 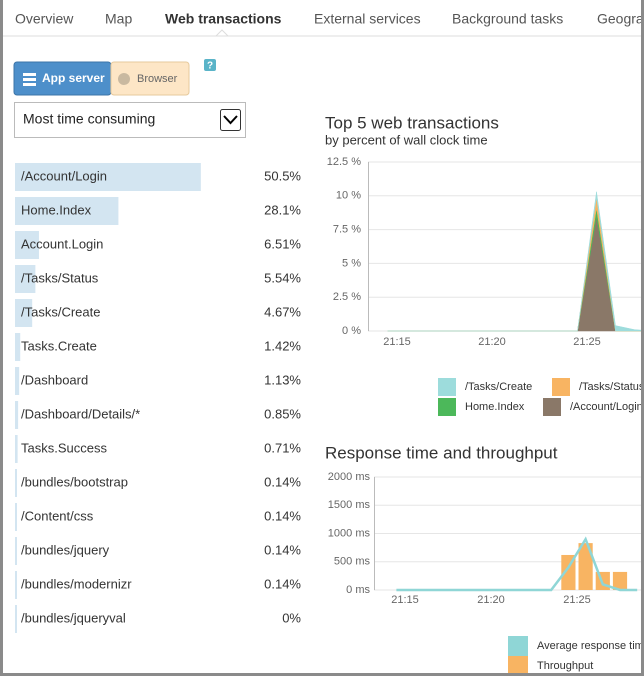 I want to click on transaction-value: 50.5%, so click(x=282, y=175).